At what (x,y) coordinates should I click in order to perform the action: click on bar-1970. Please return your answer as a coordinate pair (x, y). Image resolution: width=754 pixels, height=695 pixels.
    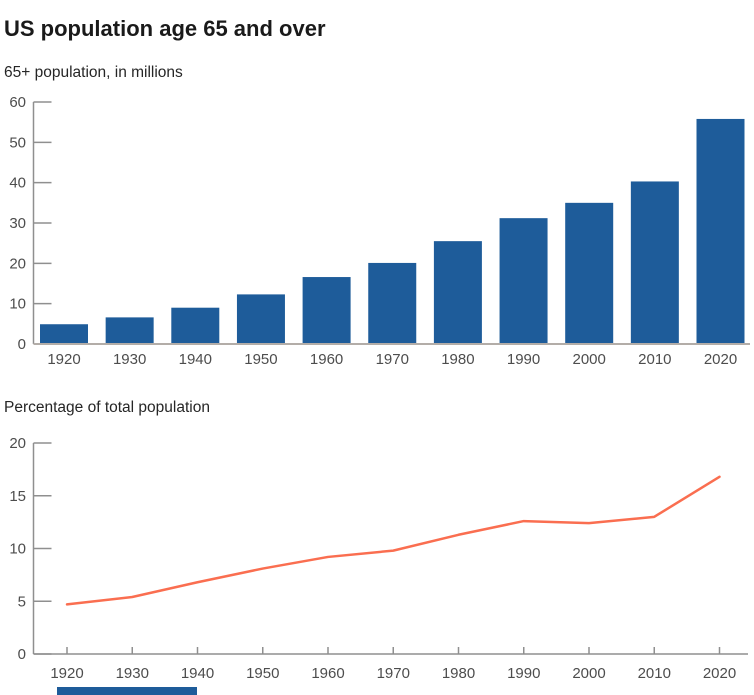
    Looking at the image, I should click on (392, 303).